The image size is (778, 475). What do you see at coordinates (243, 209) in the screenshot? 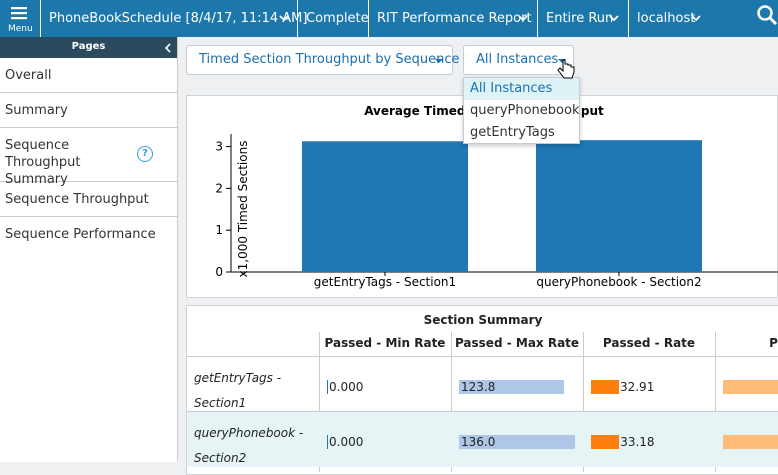
I see `y-axis-label: x1,000 Timed Sections` at bounding box center [243, 209].